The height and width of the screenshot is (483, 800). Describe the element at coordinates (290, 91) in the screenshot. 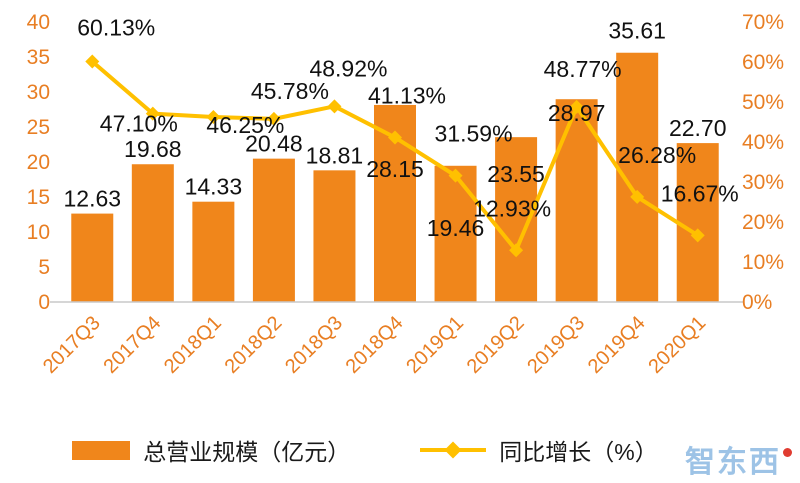

I see `line-data-label: 45.78%` at that location.